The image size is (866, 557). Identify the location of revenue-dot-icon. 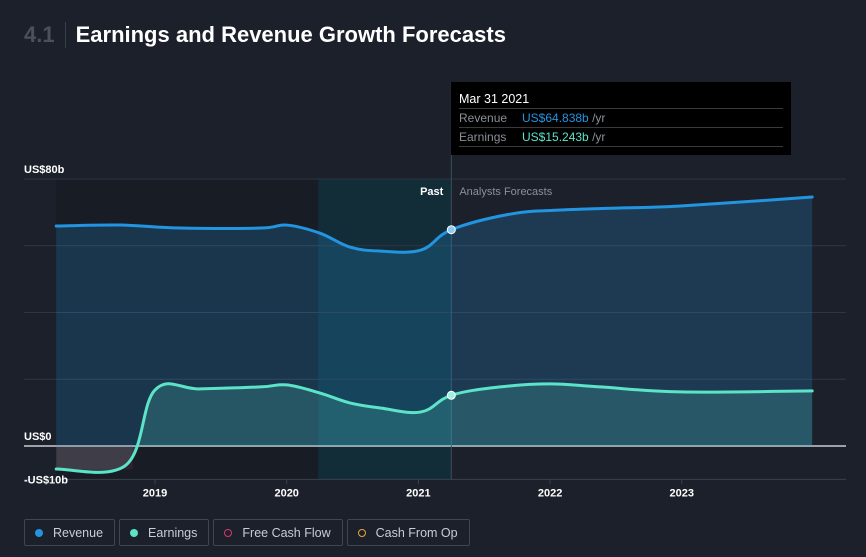
(39, 532).